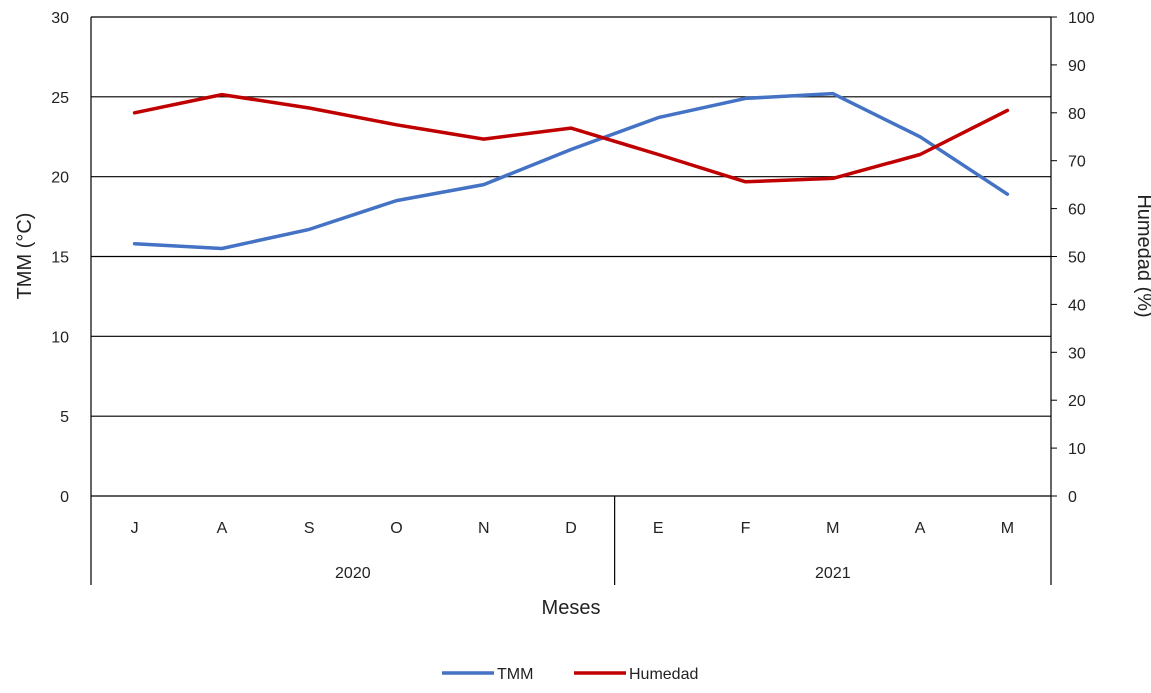 Image resolution: width=1151 pixels, height=693 pixels. What do you see at coordinates (1077, 353) in the screenshot?
I see `y-right-tick-label: 30` at bounding box center [1077, 353].